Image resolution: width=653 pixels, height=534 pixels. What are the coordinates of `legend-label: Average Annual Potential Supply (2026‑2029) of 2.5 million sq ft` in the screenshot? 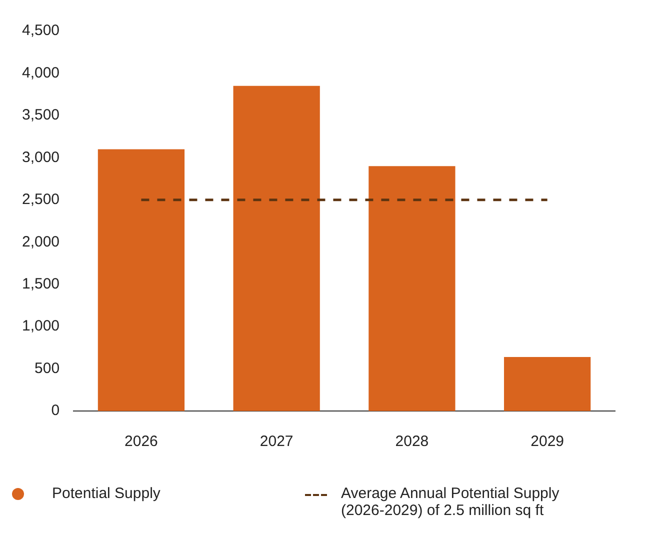 It's located at (450, 502).